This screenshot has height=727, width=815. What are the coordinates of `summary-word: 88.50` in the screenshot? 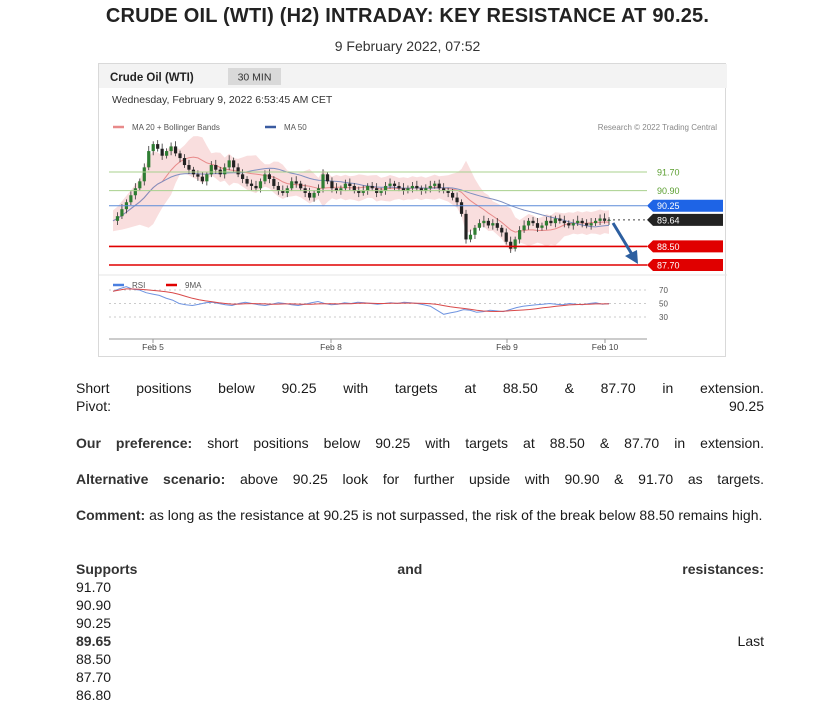 It's located at (520, 388).